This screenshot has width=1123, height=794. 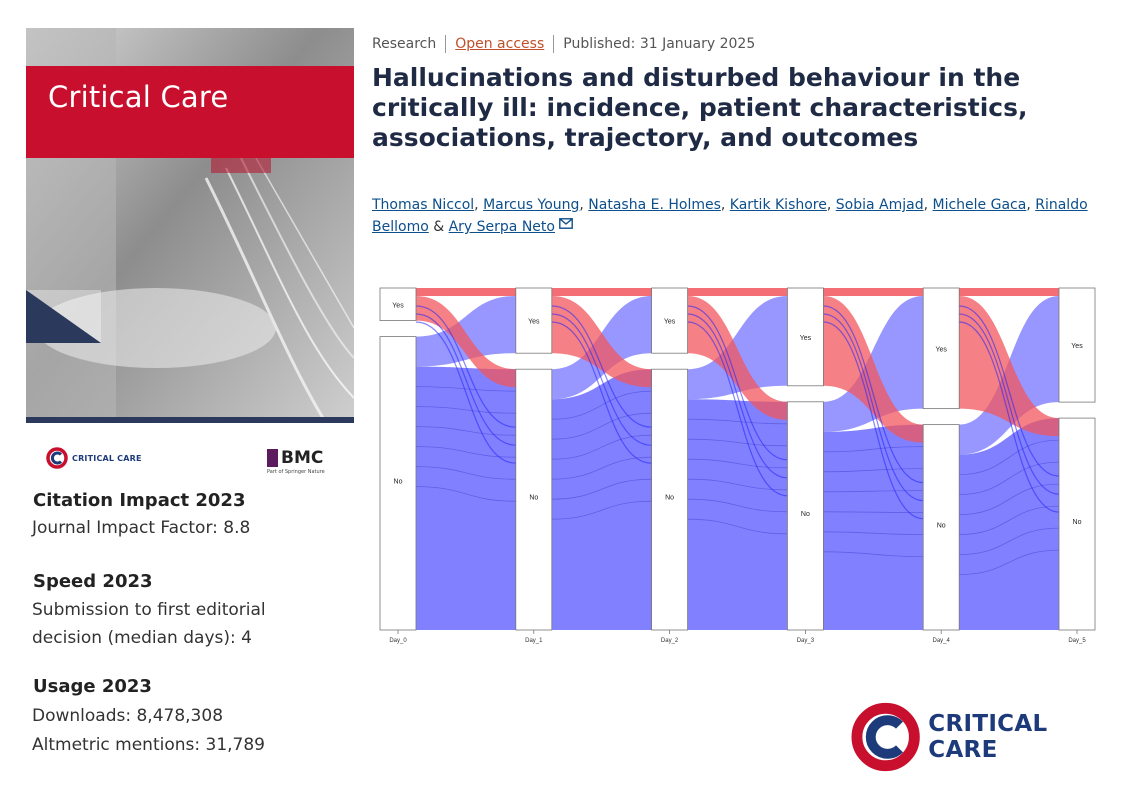 I want to click on journal-cover: Critical Care, so click(x=190, y=225).